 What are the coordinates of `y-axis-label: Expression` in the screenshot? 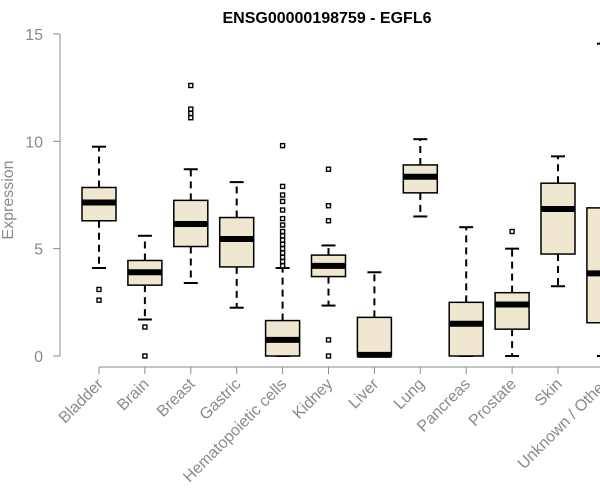 It's located at (8, 199).